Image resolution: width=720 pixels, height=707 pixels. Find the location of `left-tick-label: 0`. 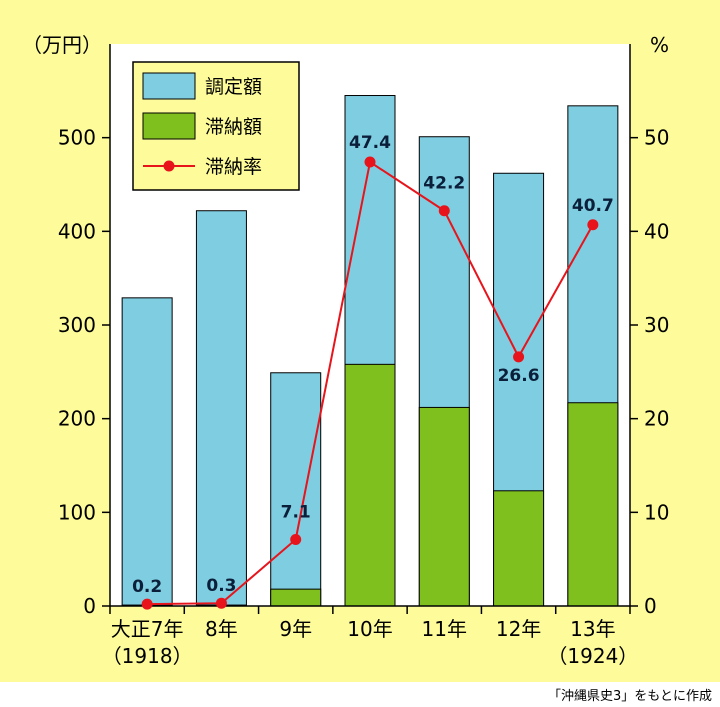

left-tick-label: 0 is located at coordinates (89, 606).